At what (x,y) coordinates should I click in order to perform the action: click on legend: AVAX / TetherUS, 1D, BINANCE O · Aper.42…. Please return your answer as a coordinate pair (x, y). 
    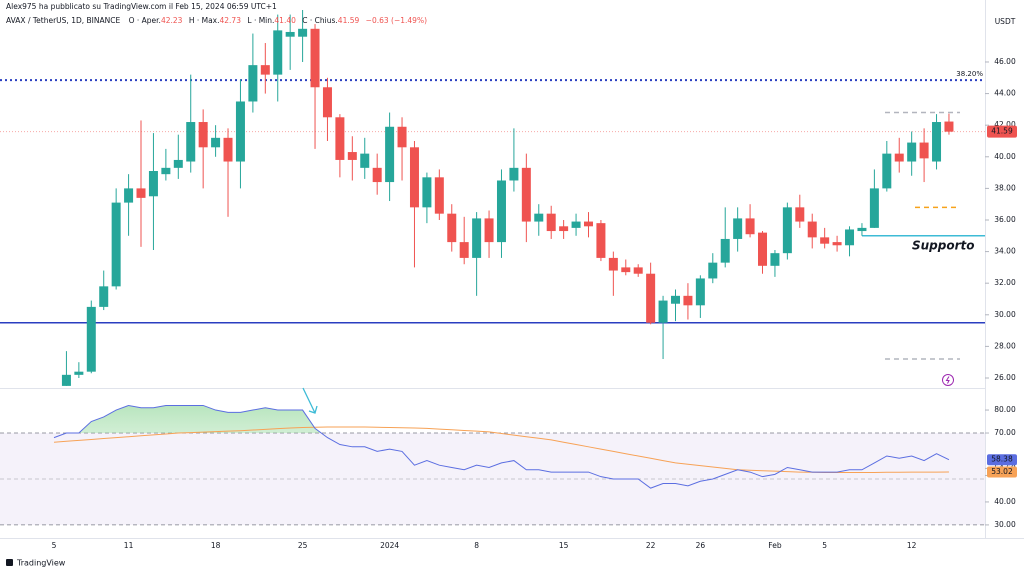
    Looking at the image, I should click on (216, 20).